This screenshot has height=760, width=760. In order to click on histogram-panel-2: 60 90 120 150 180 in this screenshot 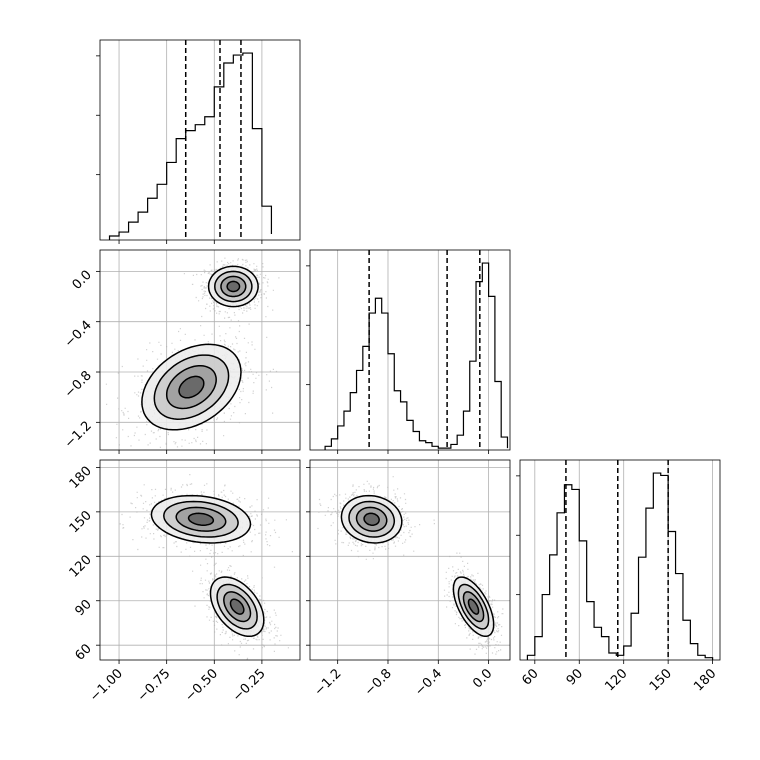, I will do `click(618, 576)`.